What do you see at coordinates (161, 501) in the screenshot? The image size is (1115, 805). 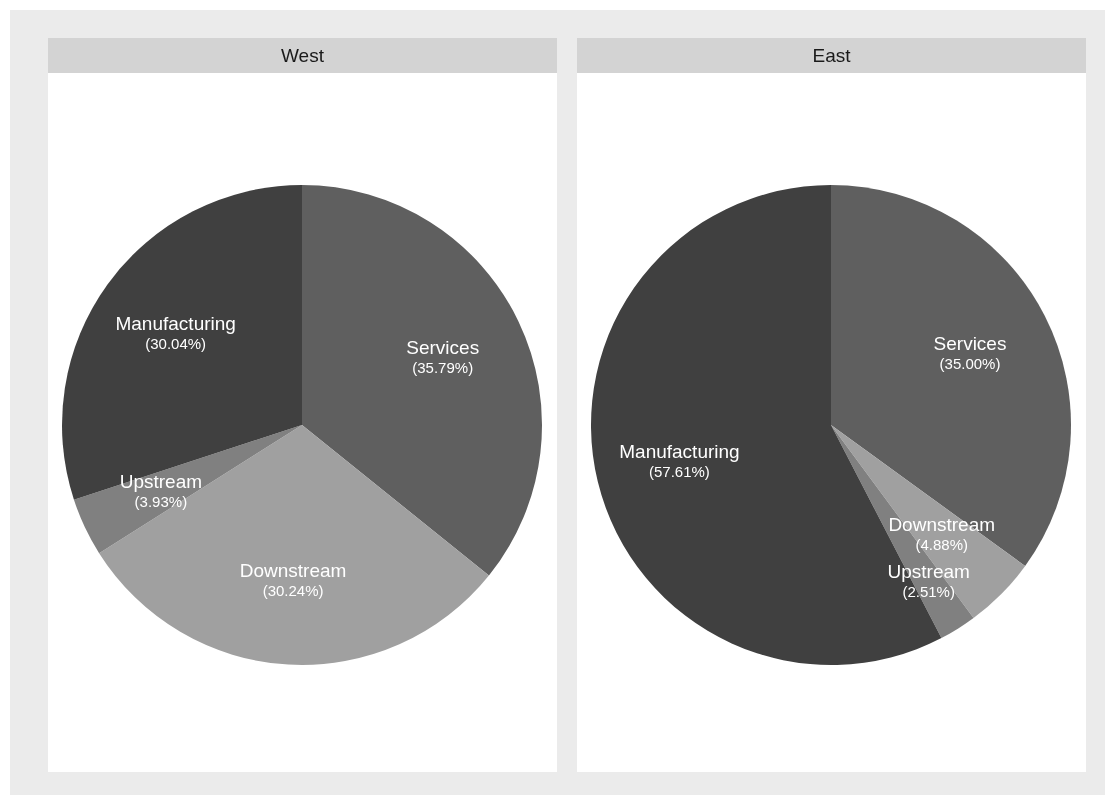 I see `data-label: (3.93%)` at bounding box center [161, 501].